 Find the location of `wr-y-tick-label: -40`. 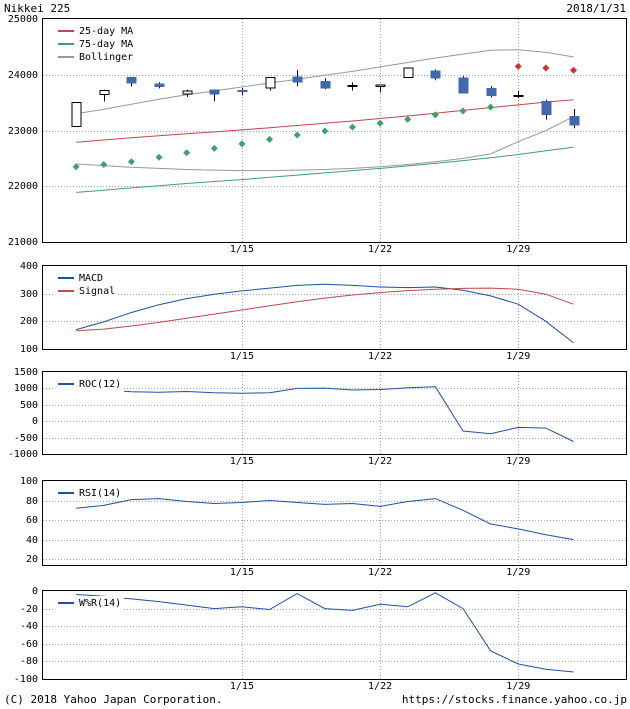

wr-y-tick-label: -40 is located at coordinates (28, 627).